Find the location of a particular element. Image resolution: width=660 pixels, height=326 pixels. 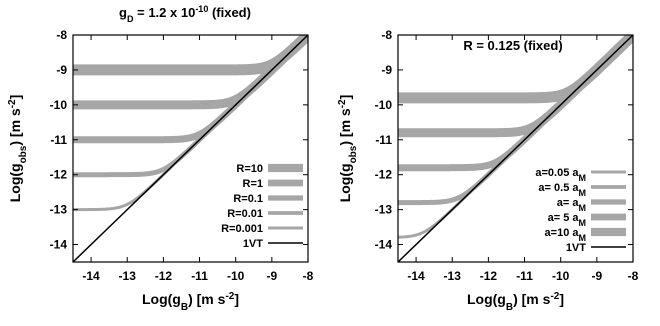

legend-label: a=10 aM is located at coordinates (565, 235).